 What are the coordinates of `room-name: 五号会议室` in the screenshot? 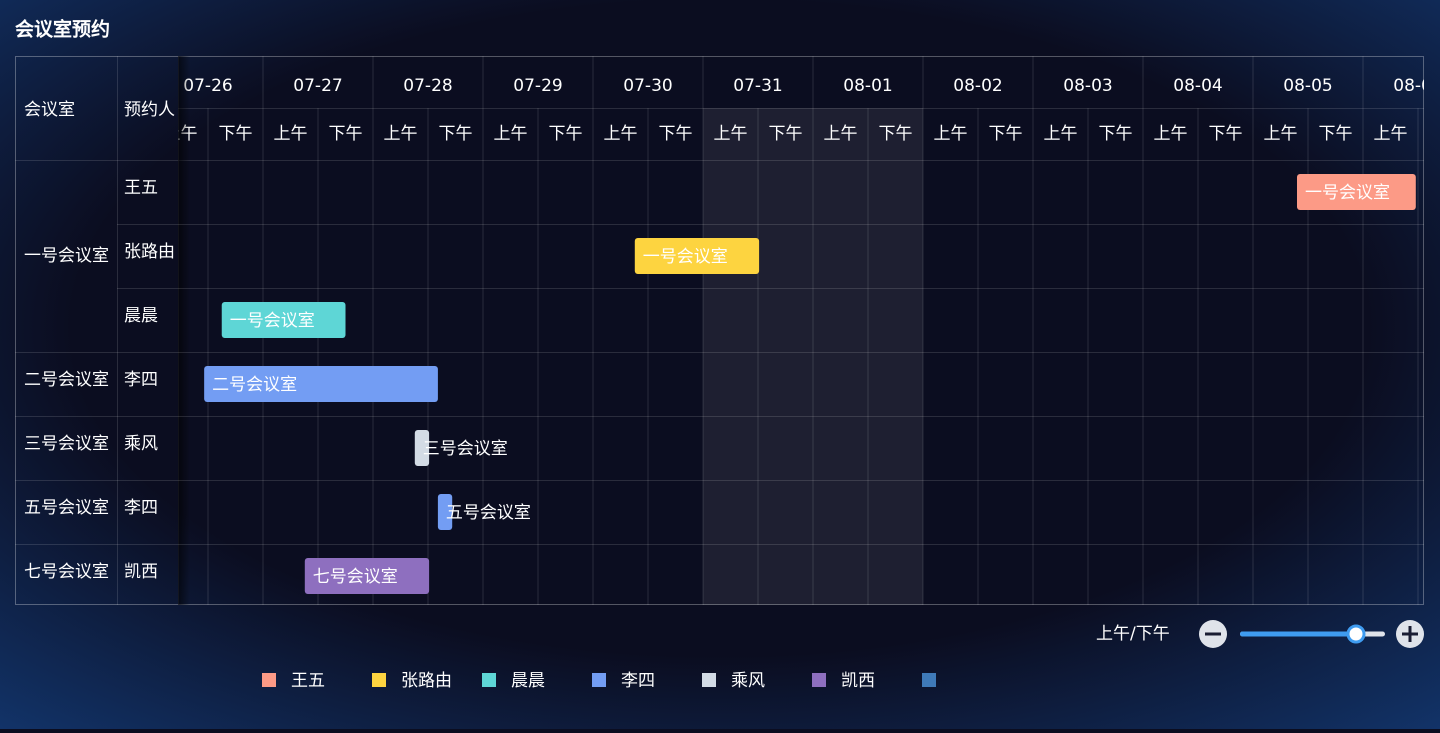 It's located at (66, 508).